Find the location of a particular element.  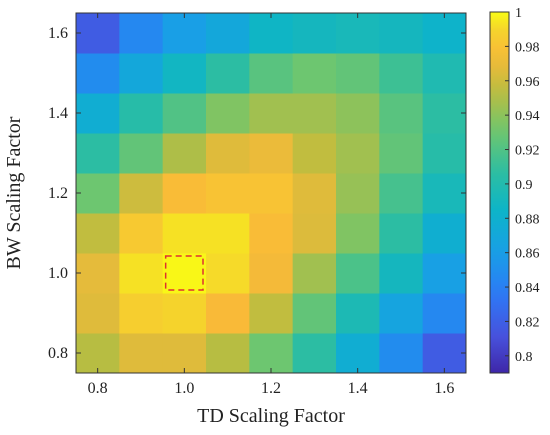

x-tick-label: 1.6 is located at coordinates (444, 388).